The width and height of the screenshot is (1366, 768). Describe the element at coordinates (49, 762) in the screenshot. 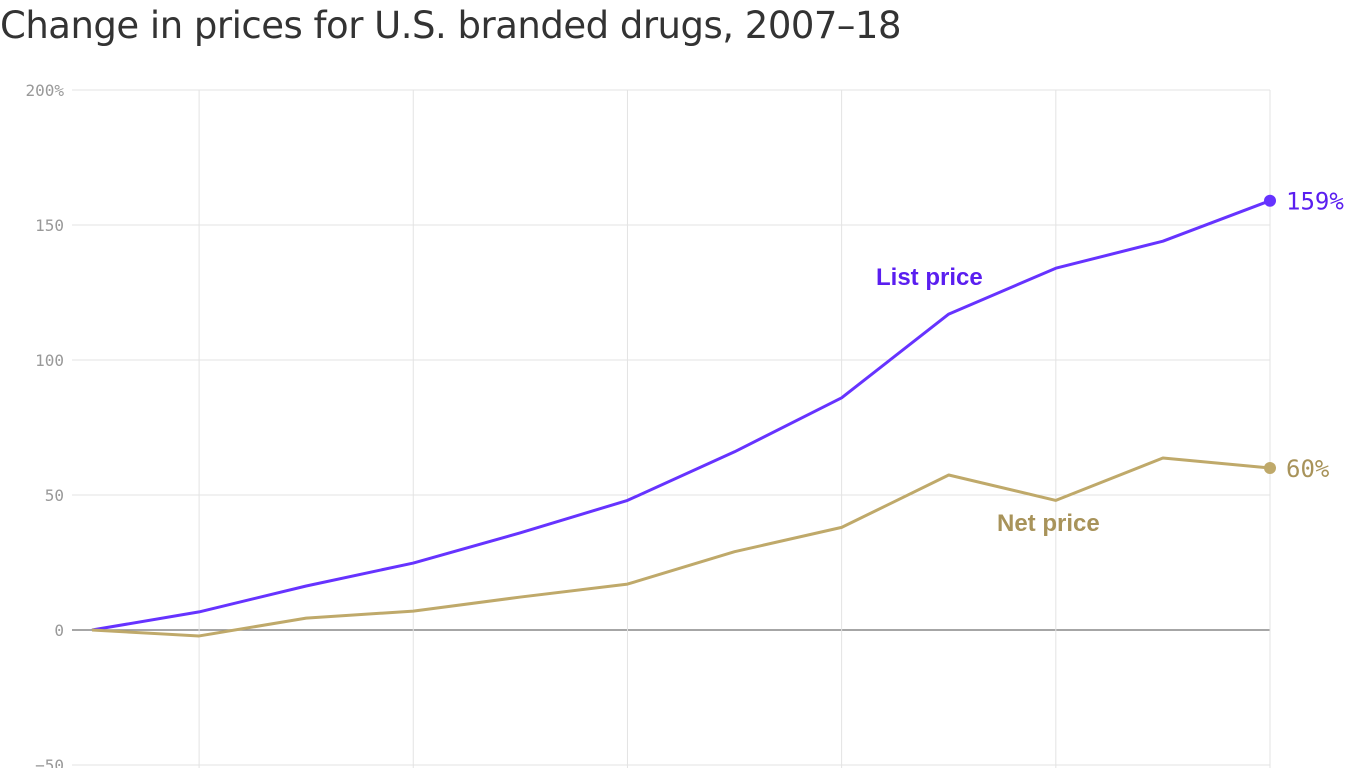

I see `y-tick-label: −50` at that location.